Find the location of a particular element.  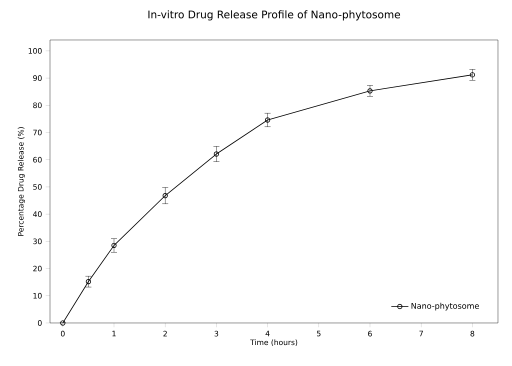

legend-label: Nano-phytosome is located at coordinates (445, 306).